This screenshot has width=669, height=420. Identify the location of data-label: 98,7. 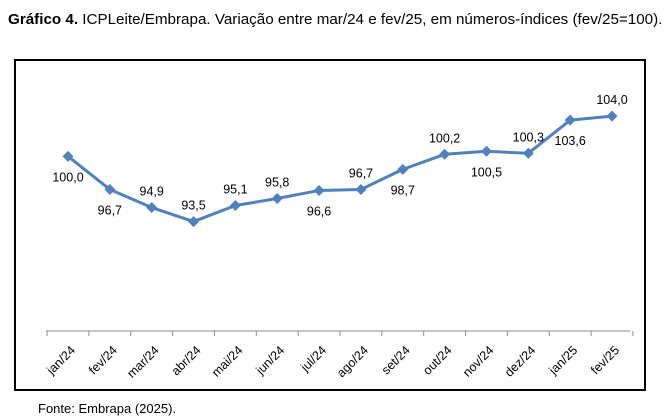
(403, 190).